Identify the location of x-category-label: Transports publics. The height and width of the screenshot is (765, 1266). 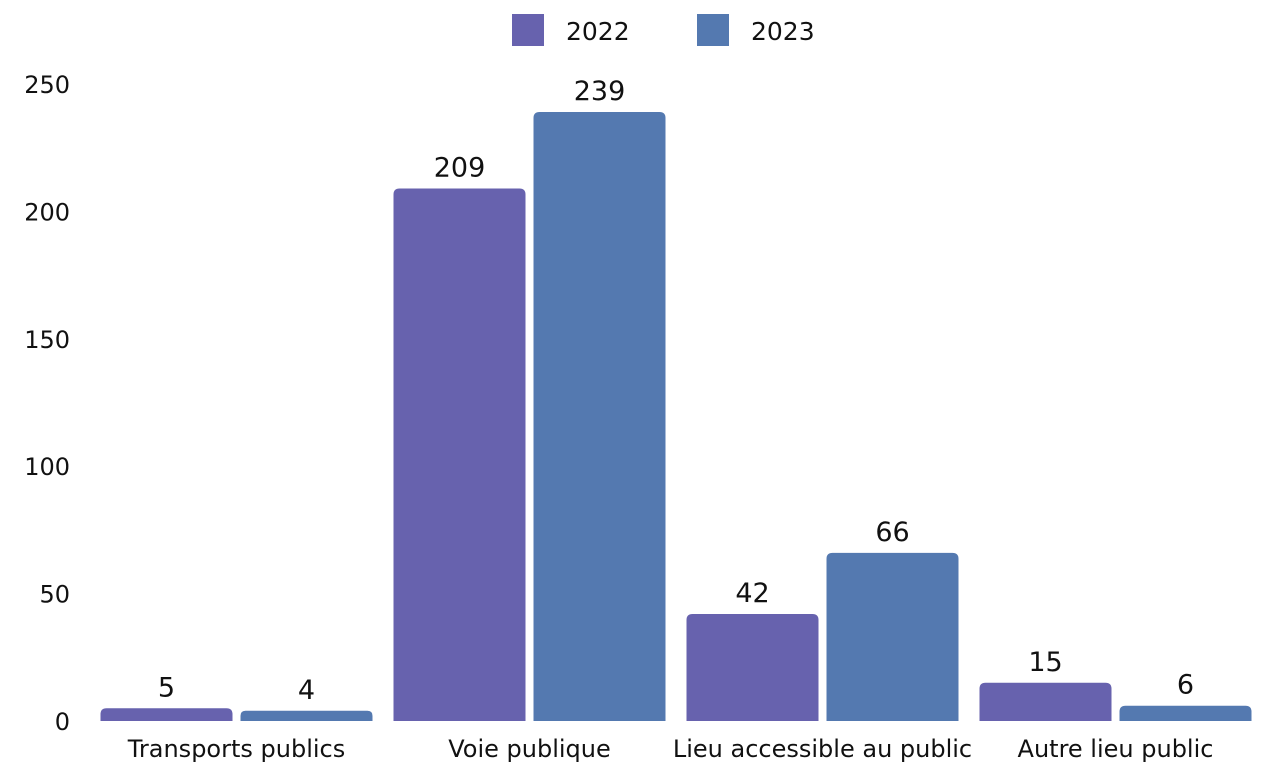
(236, 749).